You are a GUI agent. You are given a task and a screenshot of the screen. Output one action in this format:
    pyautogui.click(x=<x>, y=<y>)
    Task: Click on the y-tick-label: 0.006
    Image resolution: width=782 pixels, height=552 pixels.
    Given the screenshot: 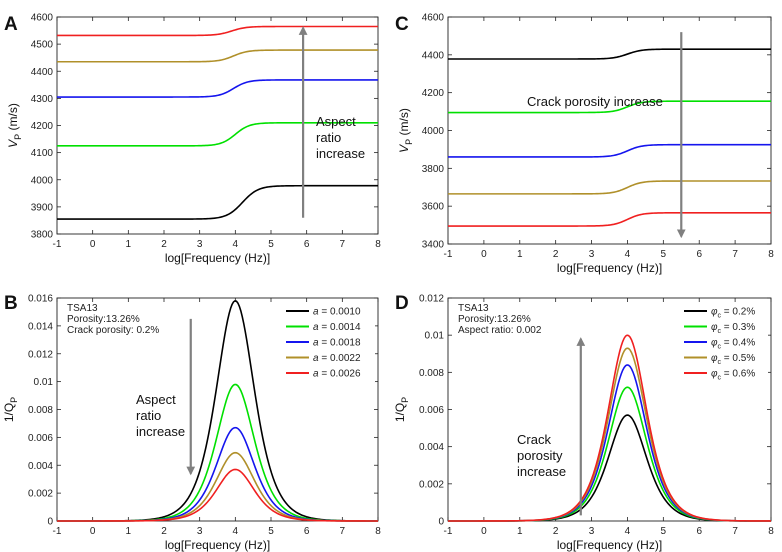 What is the action you would take?
    pyautogui.click(x=40, y=438)
    